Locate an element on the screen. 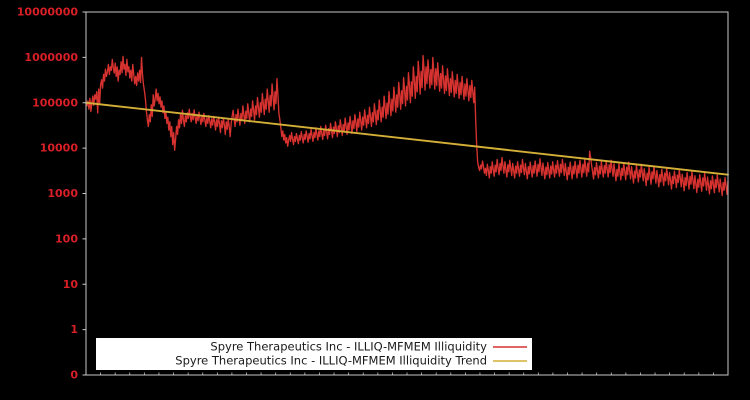 The height and width of the screenshot is (400, 750). legend-background is located at coordinates (314, 354).